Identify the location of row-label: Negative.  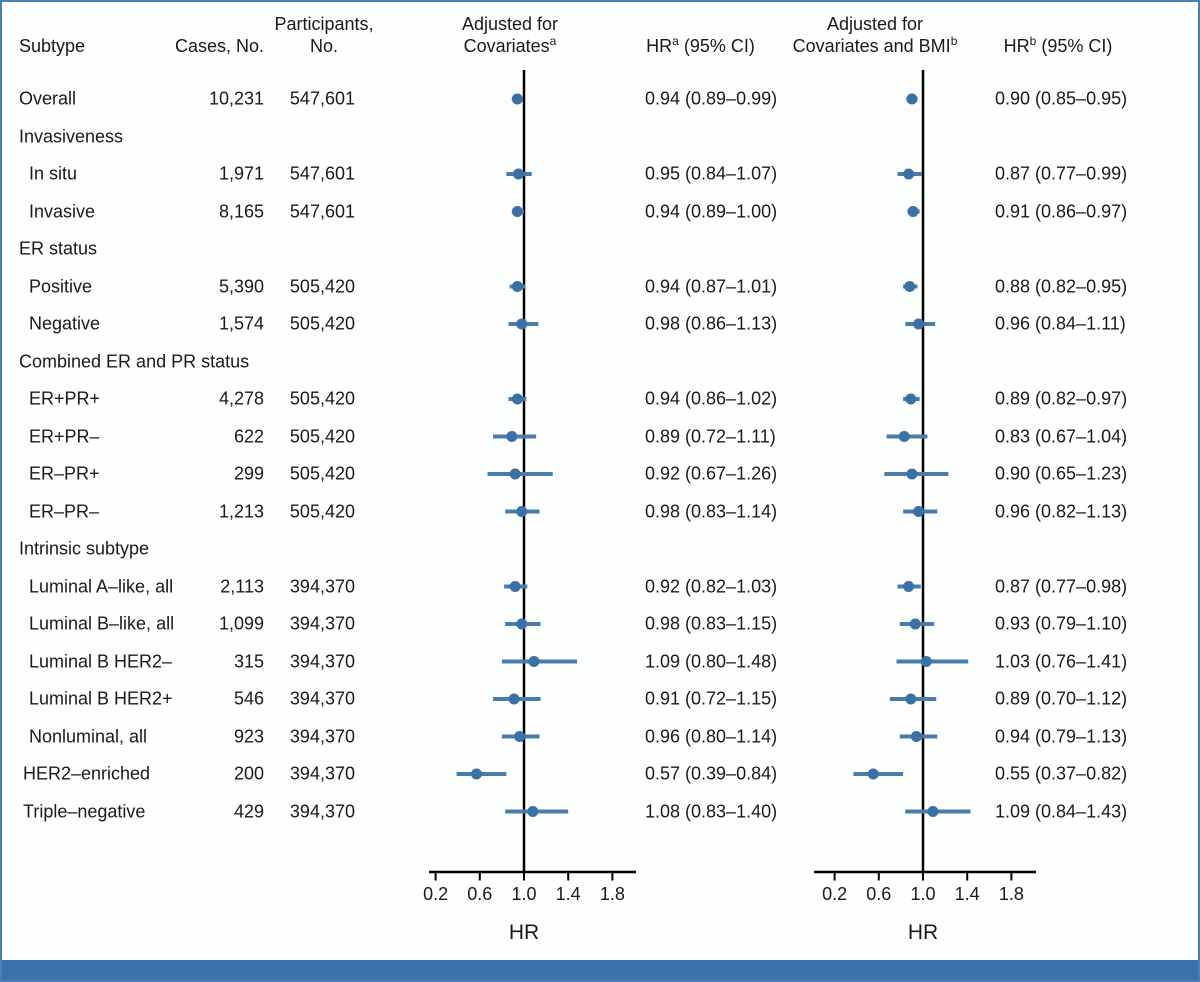
(65, 323).